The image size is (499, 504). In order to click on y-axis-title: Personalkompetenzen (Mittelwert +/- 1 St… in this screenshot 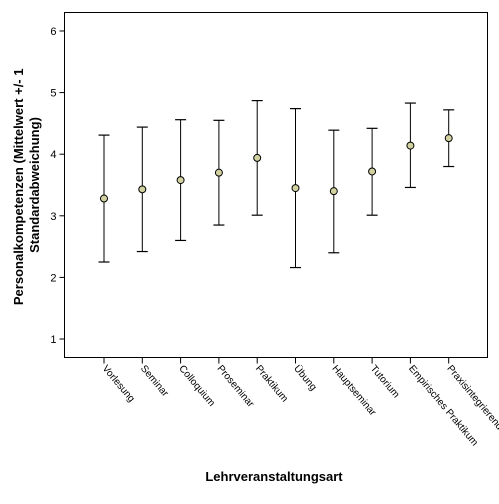, I will do `click(26, 185)`.